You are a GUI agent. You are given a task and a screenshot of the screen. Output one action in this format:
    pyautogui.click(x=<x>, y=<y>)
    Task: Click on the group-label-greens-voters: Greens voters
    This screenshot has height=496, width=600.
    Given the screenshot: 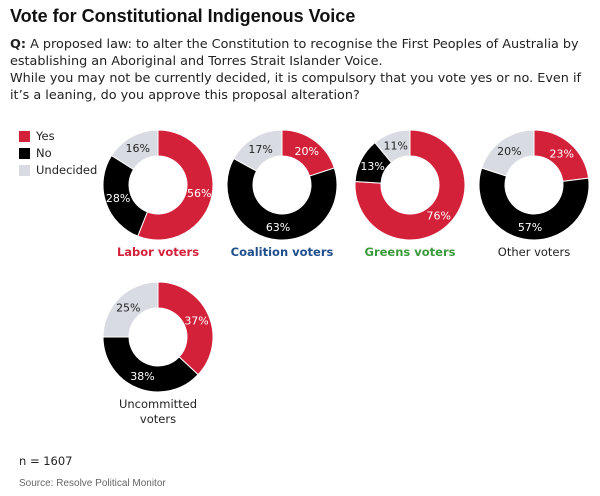 What is the action you would take?
    pyautogui.click(x=410, y=252)
    